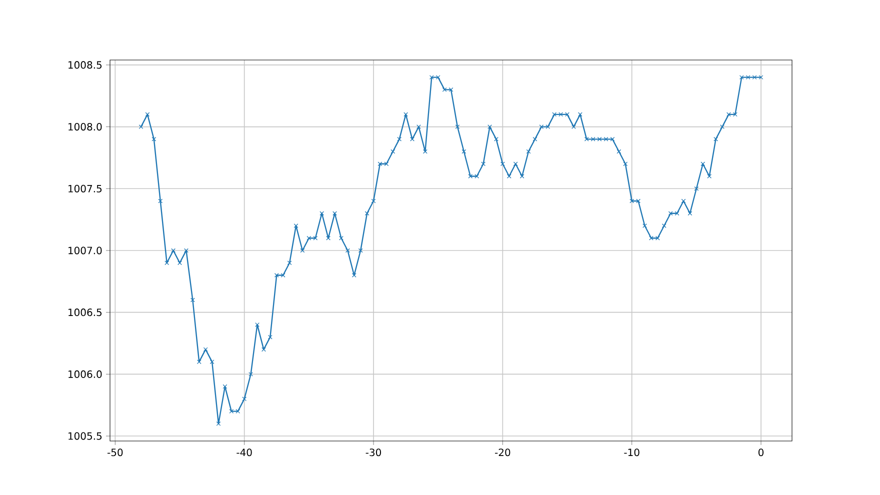 The width and height of the screenshot is (880, 495). I want to click on y-tick-label: 1008.5, so click(85, 65).